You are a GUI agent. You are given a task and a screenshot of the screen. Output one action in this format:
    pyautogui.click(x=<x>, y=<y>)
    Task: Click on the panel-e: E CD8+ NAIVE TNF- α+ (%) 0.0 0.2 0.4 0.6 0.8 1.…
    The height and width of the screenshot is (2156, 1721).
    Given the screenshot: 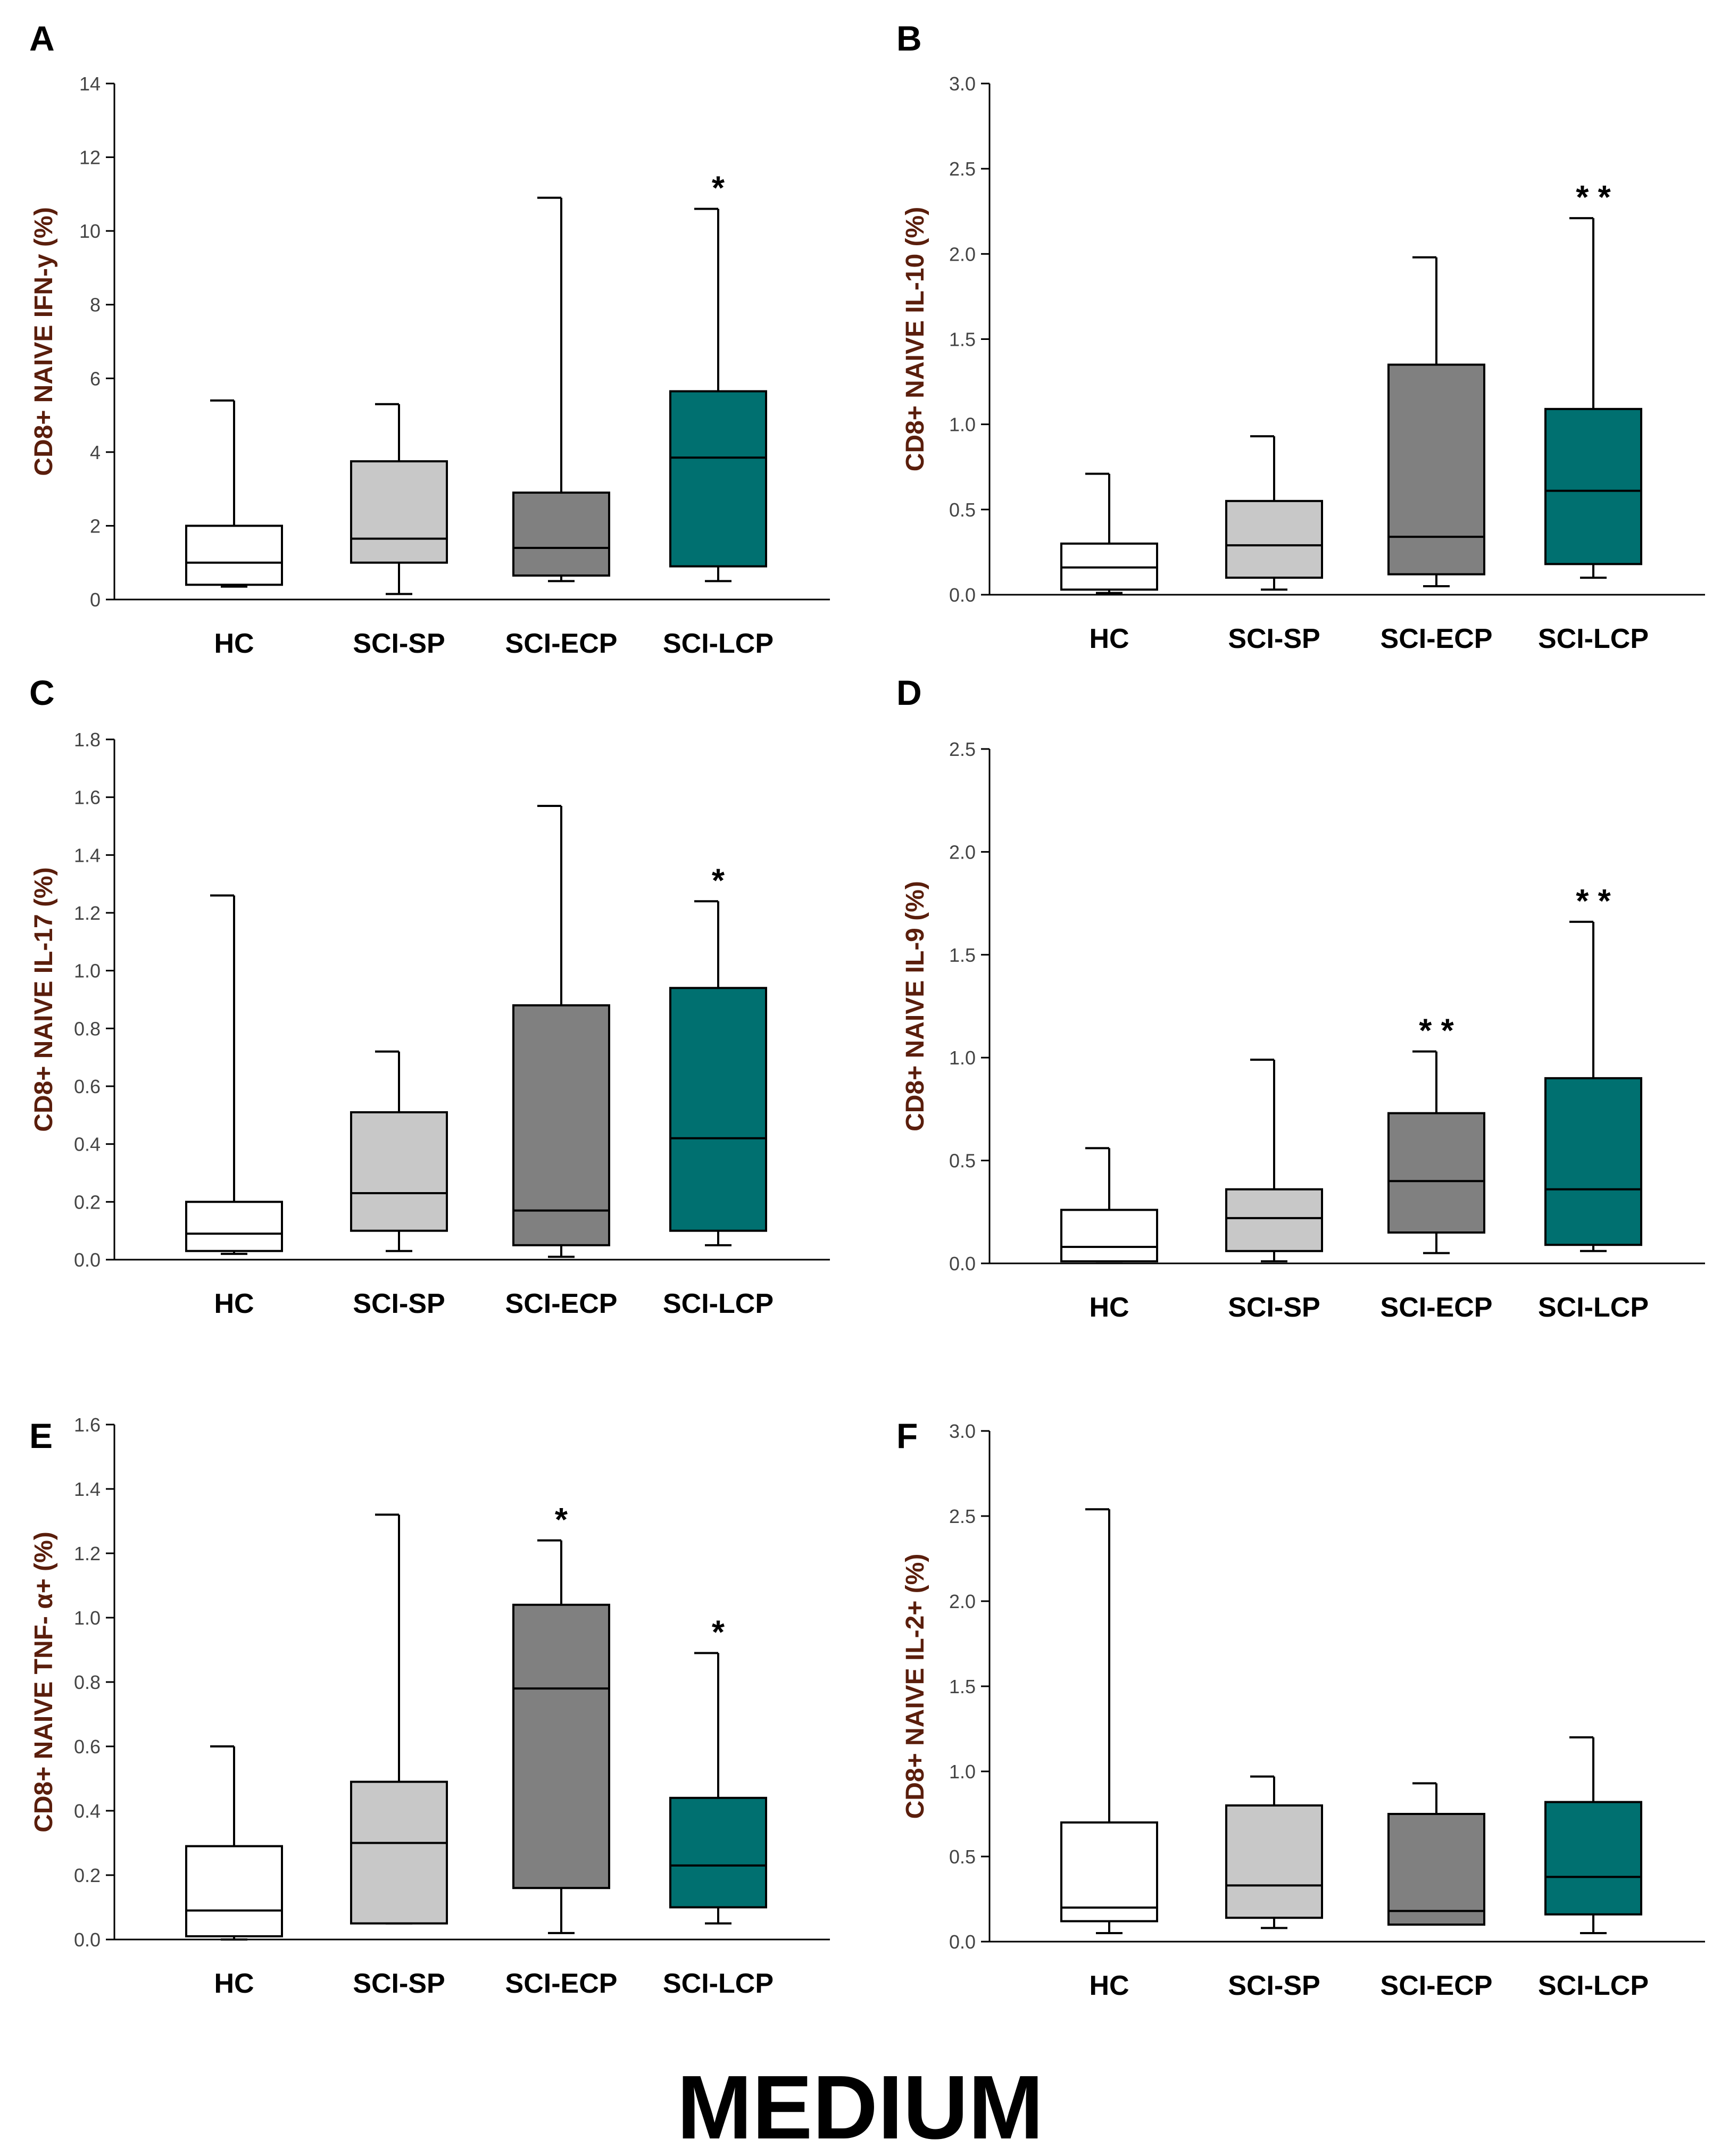 What is the action you would take?
    pyautogui.click(x=429, y=1707)
    